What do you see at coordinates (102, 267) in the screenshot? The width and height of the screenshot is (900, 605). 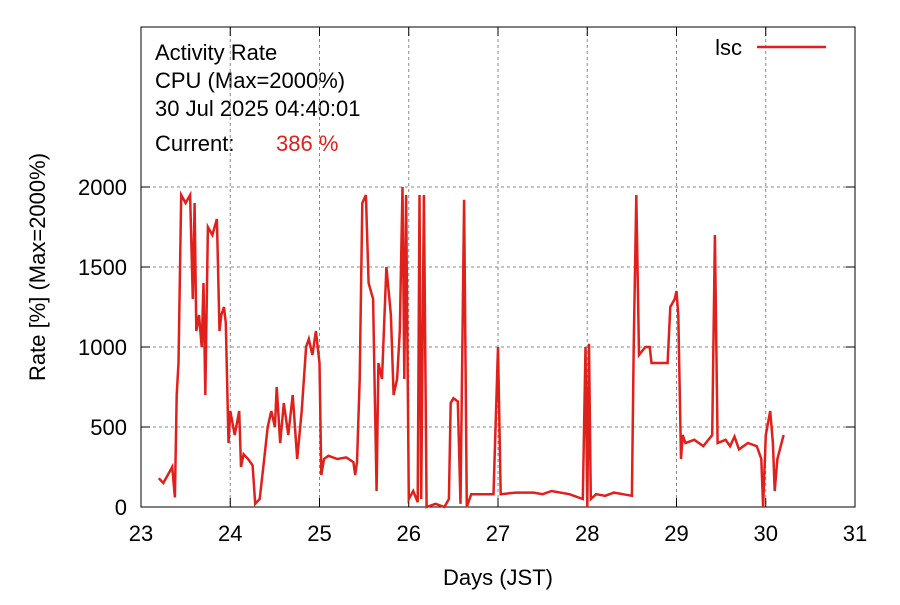 I see `y-tick-label: 1500` at bounding box center [102, 267].